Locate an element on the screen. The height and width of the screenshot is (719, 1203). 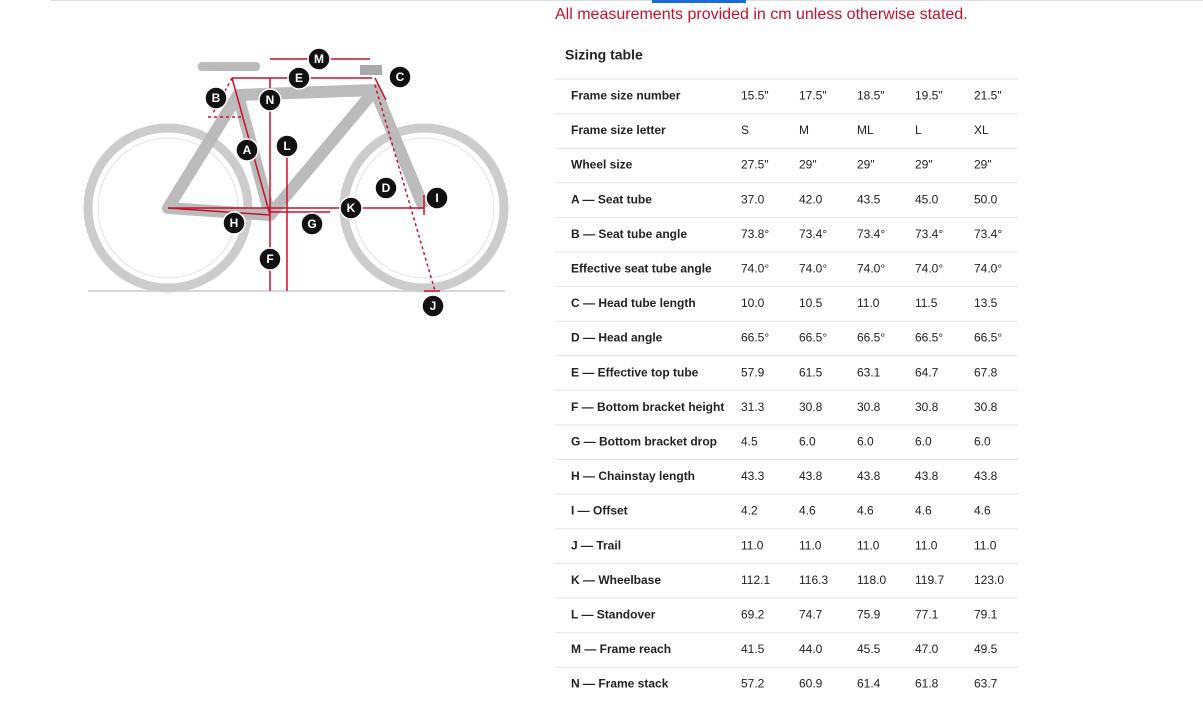
table-cell: 6.0 is located at coordinates (982, 441).